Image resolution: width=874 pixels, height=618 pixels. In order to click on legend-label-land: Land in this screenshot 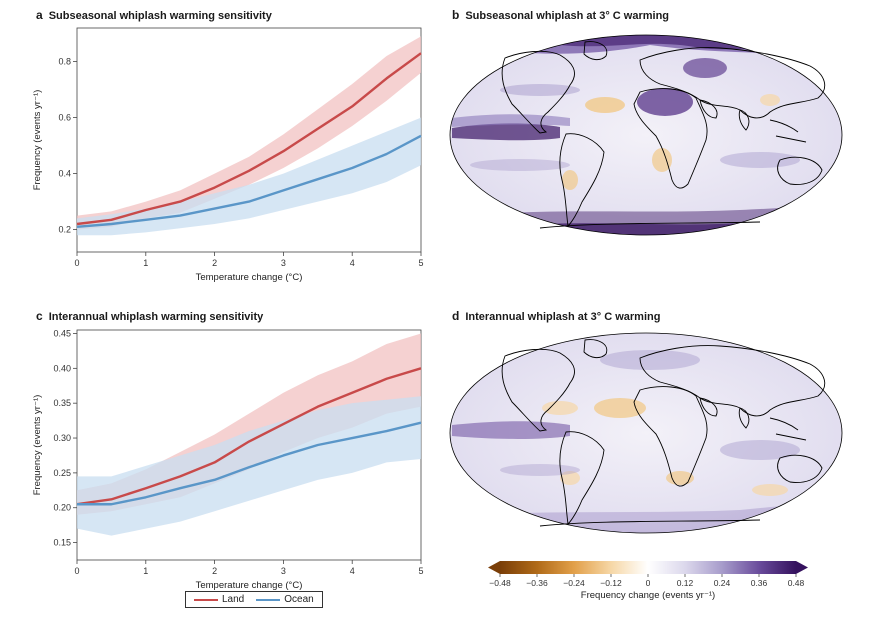, I will do `click(233, 599)`.